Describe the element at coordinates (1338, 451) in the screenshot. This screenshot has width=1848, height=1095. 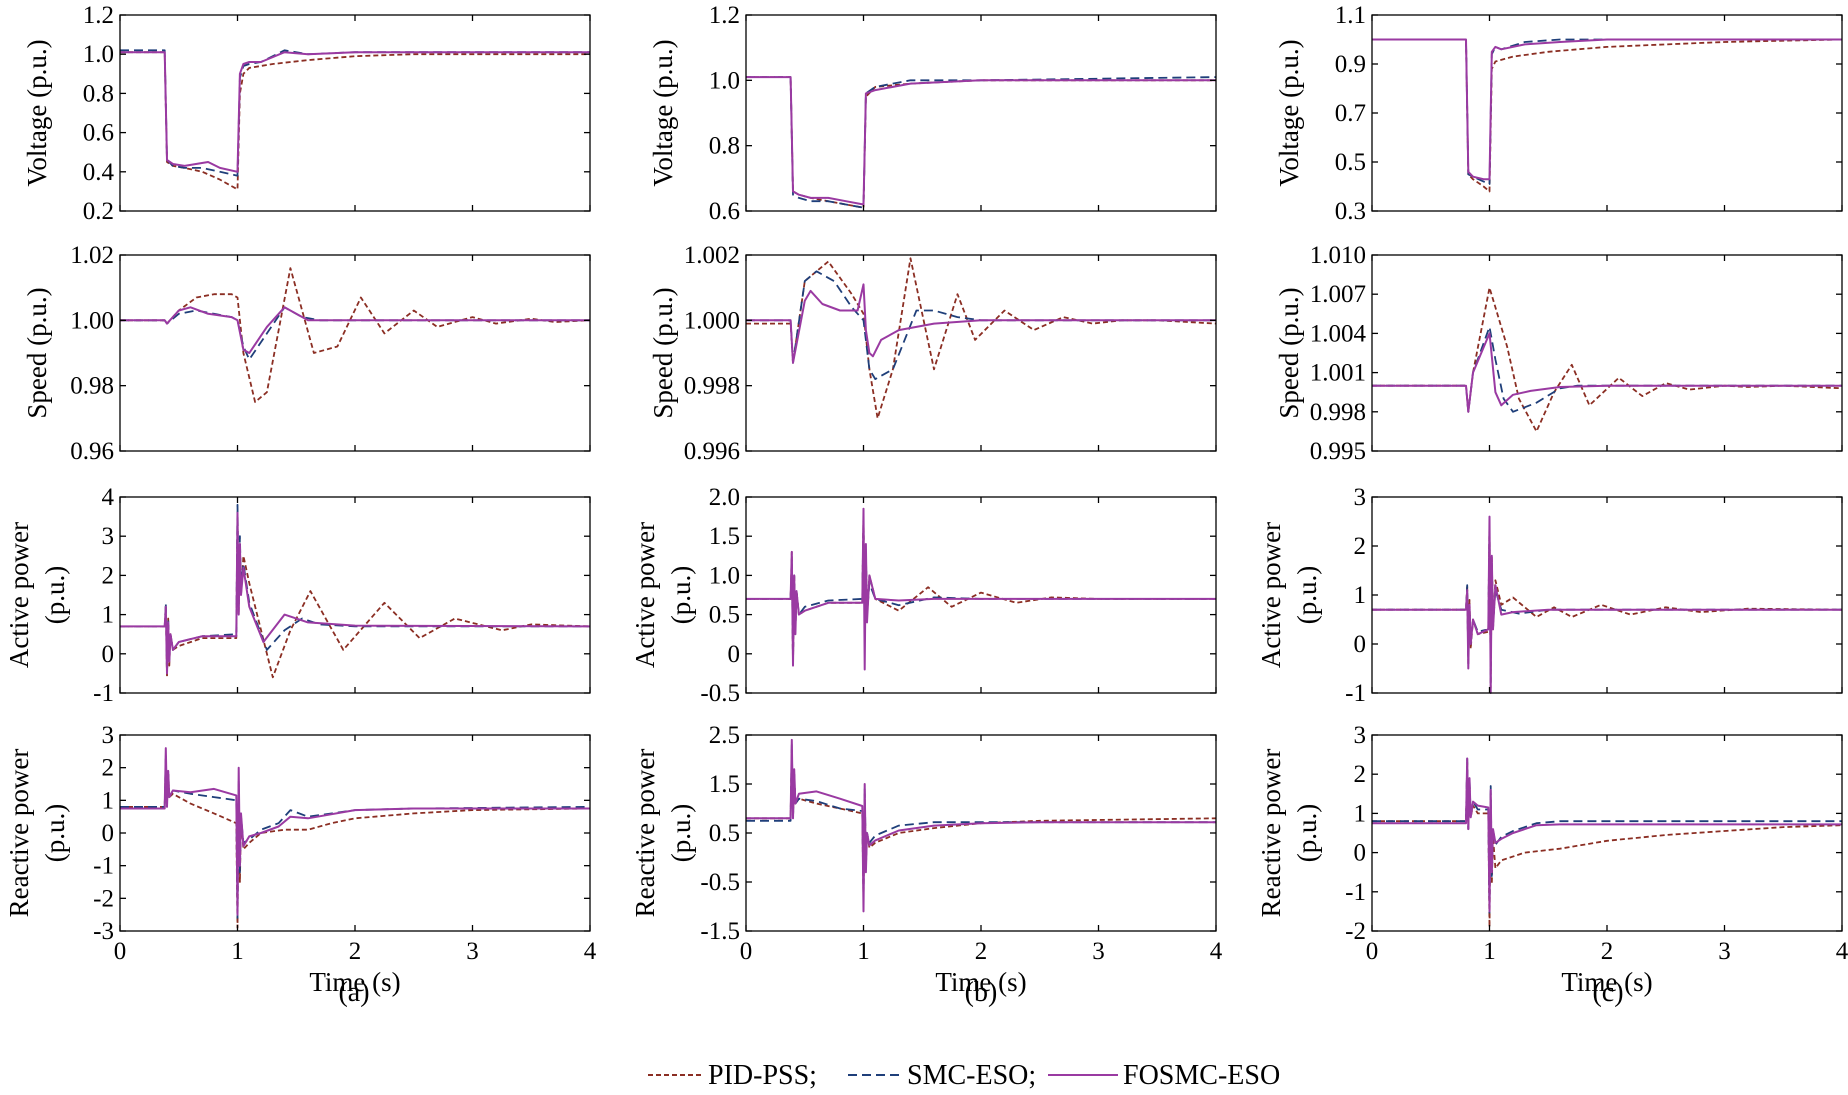
I see `y-tick-label: 0.995` at that location.